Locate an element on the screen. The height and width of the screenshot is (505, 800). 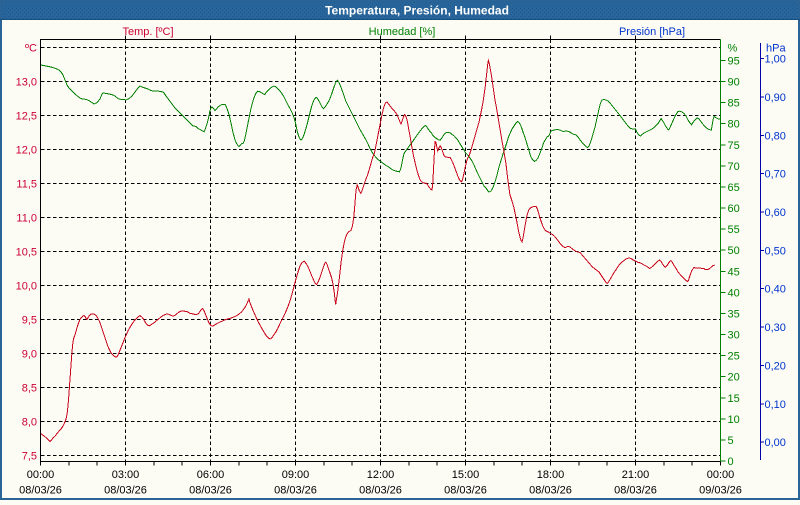
svg-text: 15 is located at coordinates (734, 399).